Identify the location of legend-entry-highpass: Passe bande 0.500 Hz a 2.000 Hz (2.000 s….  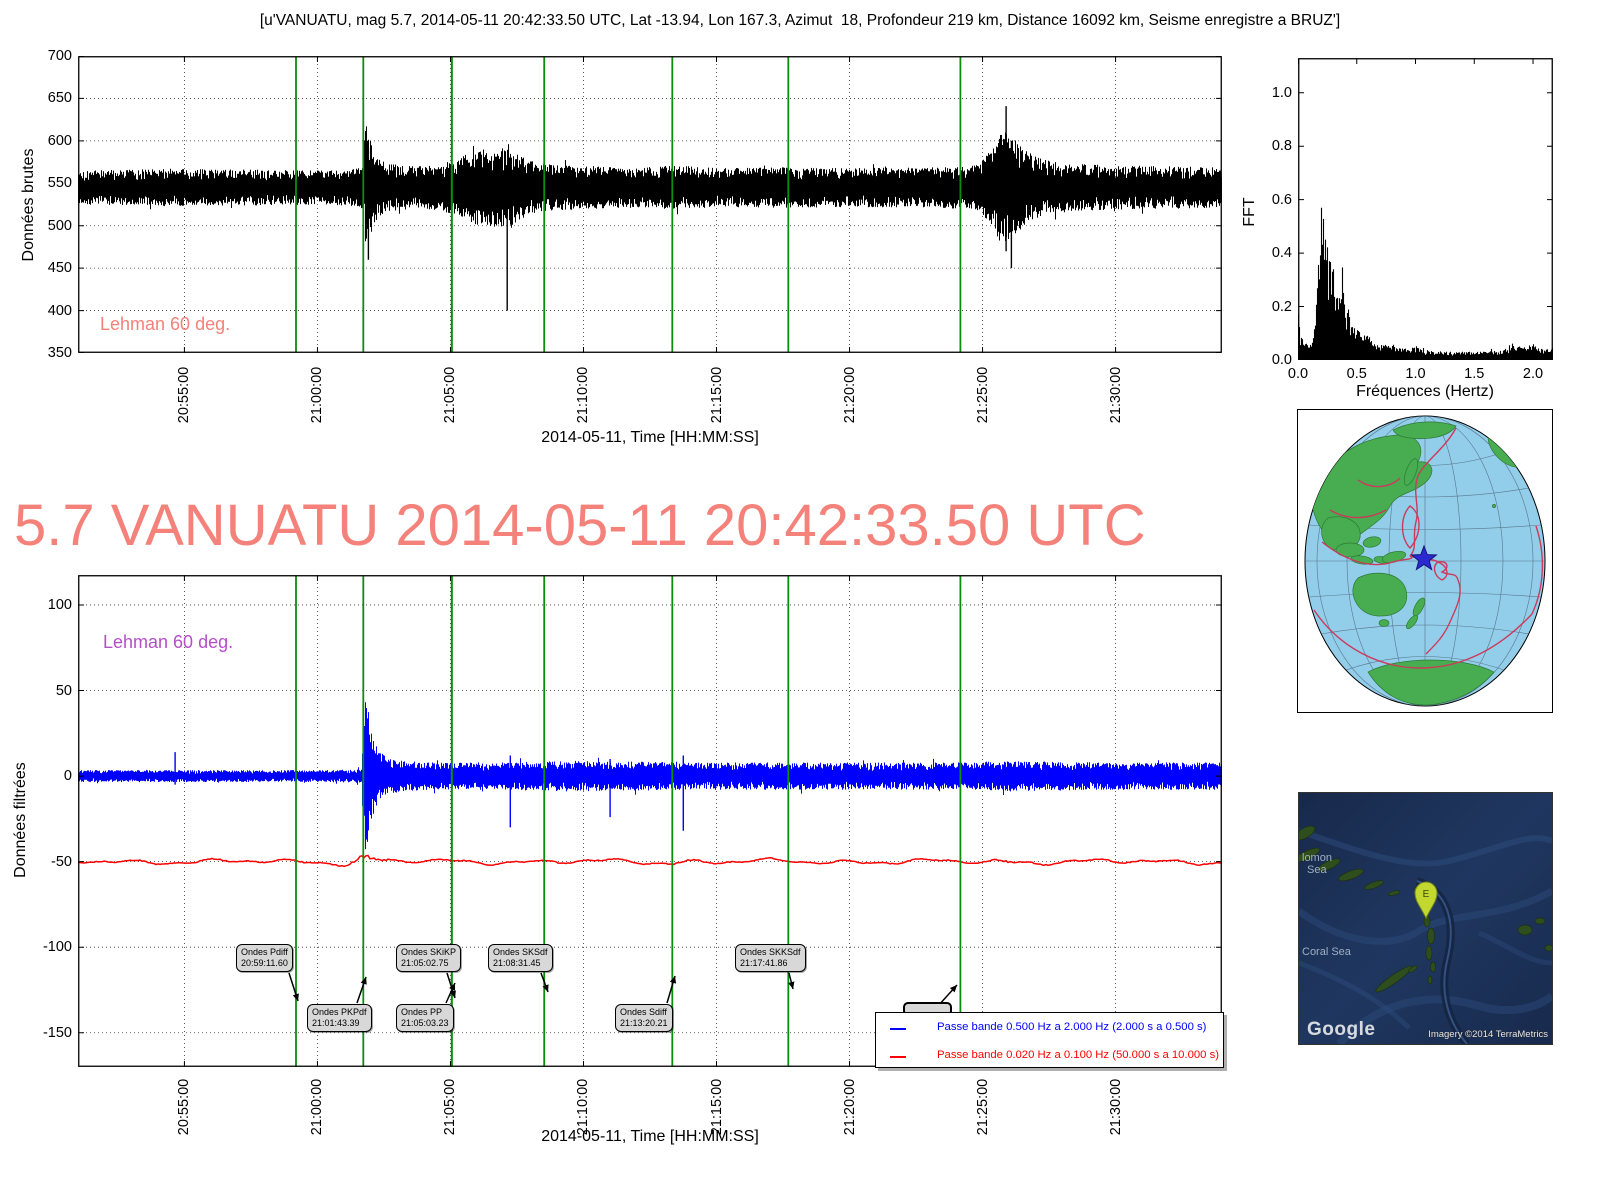
(1049, 1029).